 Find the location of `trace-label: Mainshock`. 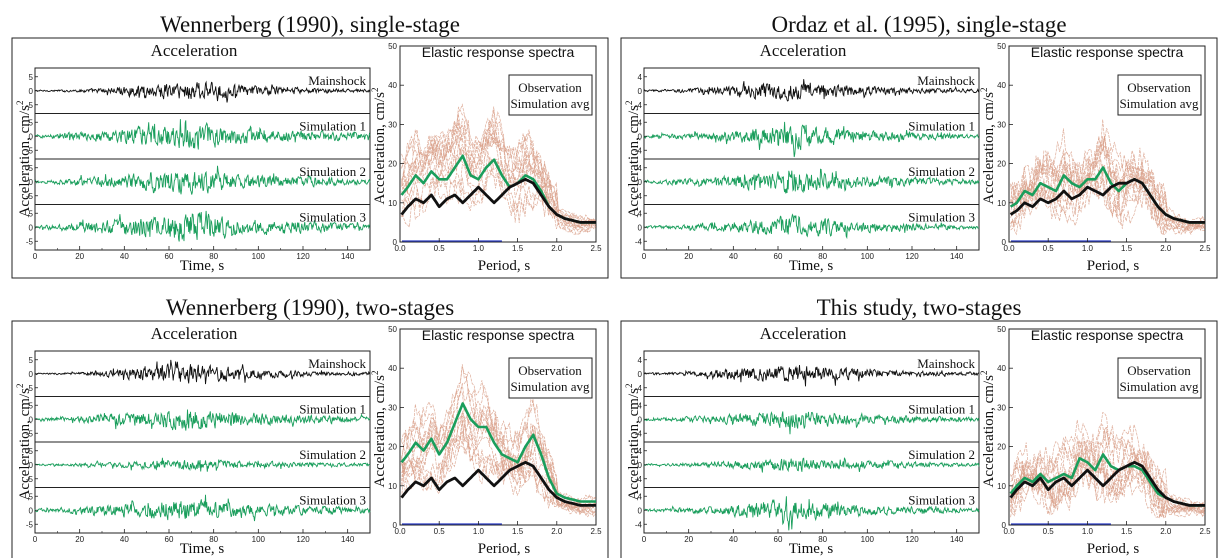

trace-label: Mainshock is located at coordinates (337, 363).